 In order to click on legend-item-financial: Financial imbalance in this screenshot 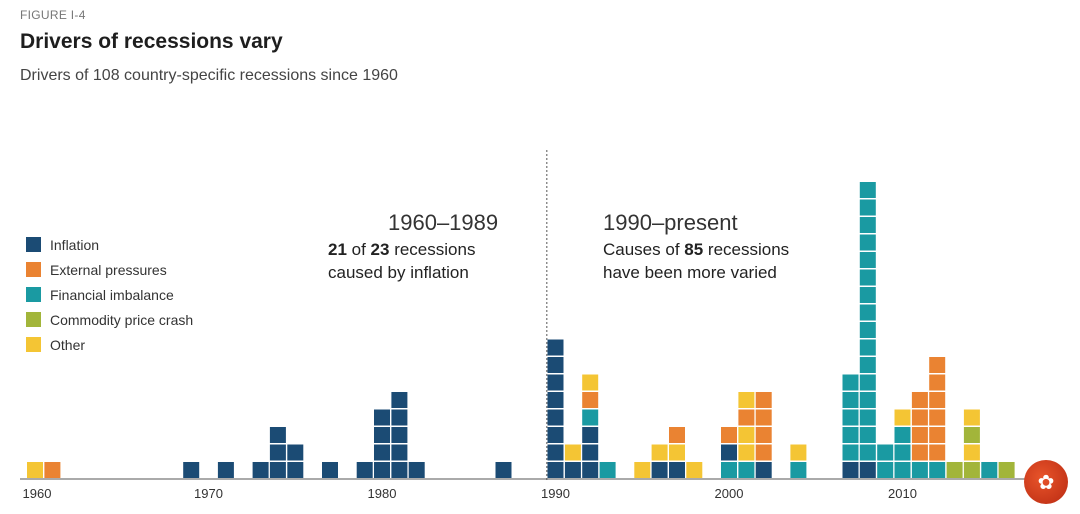, I will do `click(109, 294)`.